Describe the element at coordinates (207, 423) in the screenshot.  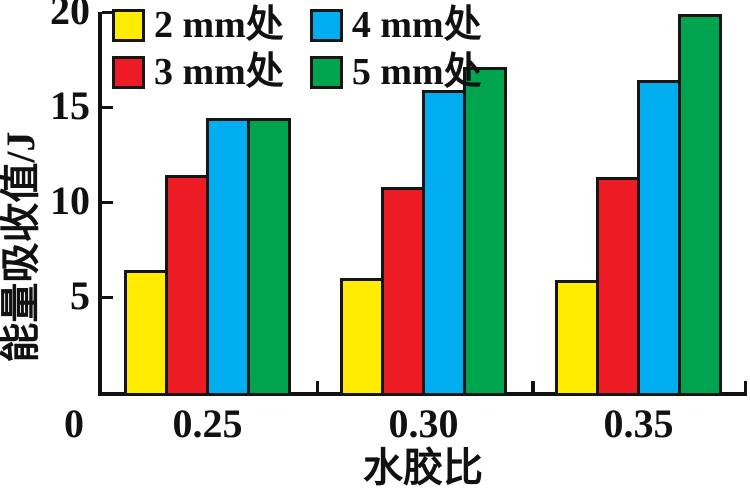
I see `x-axis-tick-label-0.25: 0.25` at that location.